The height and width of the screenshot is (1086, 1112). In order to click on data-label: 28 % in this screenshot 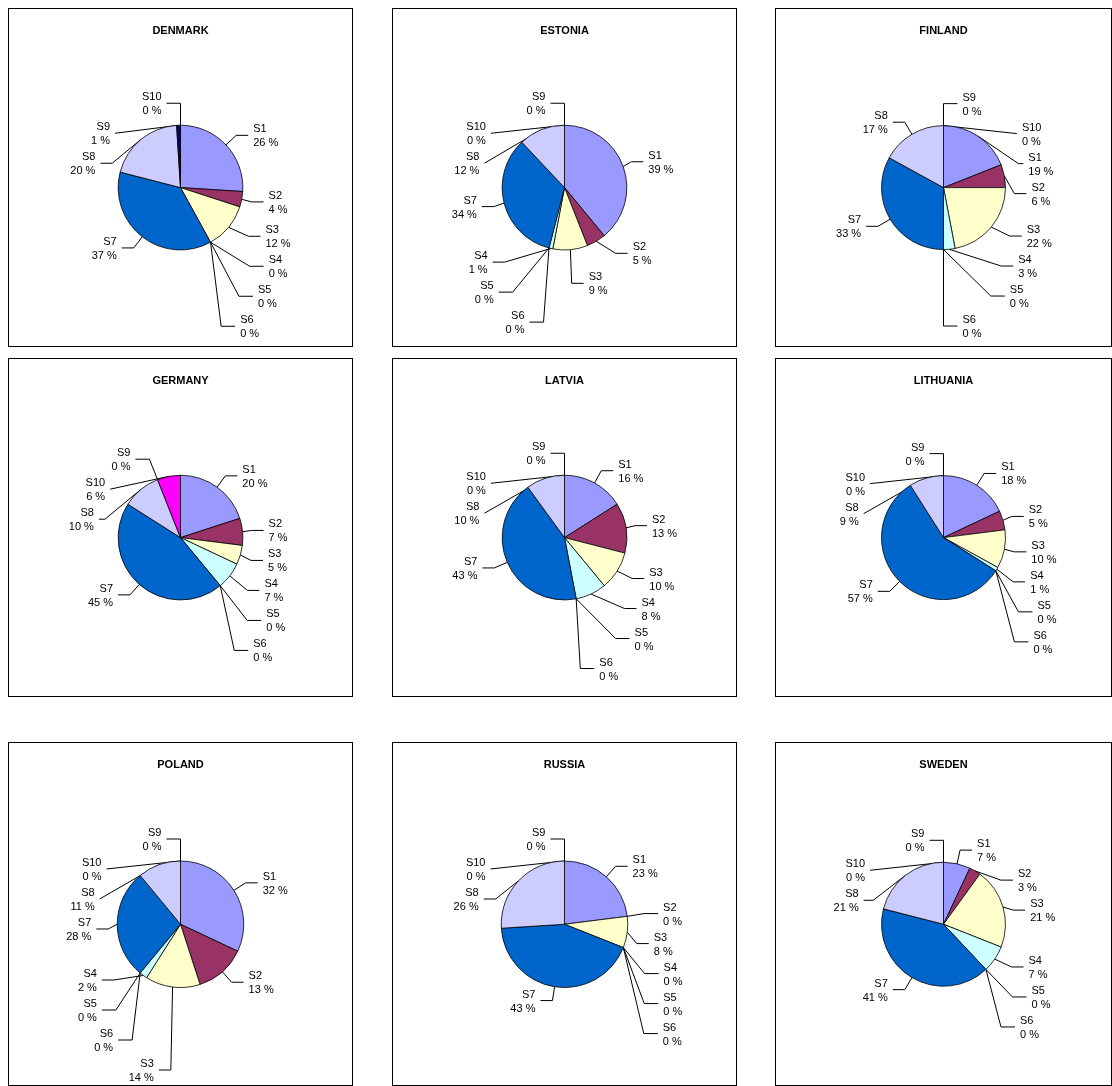, I will do `click(79, 935)`.